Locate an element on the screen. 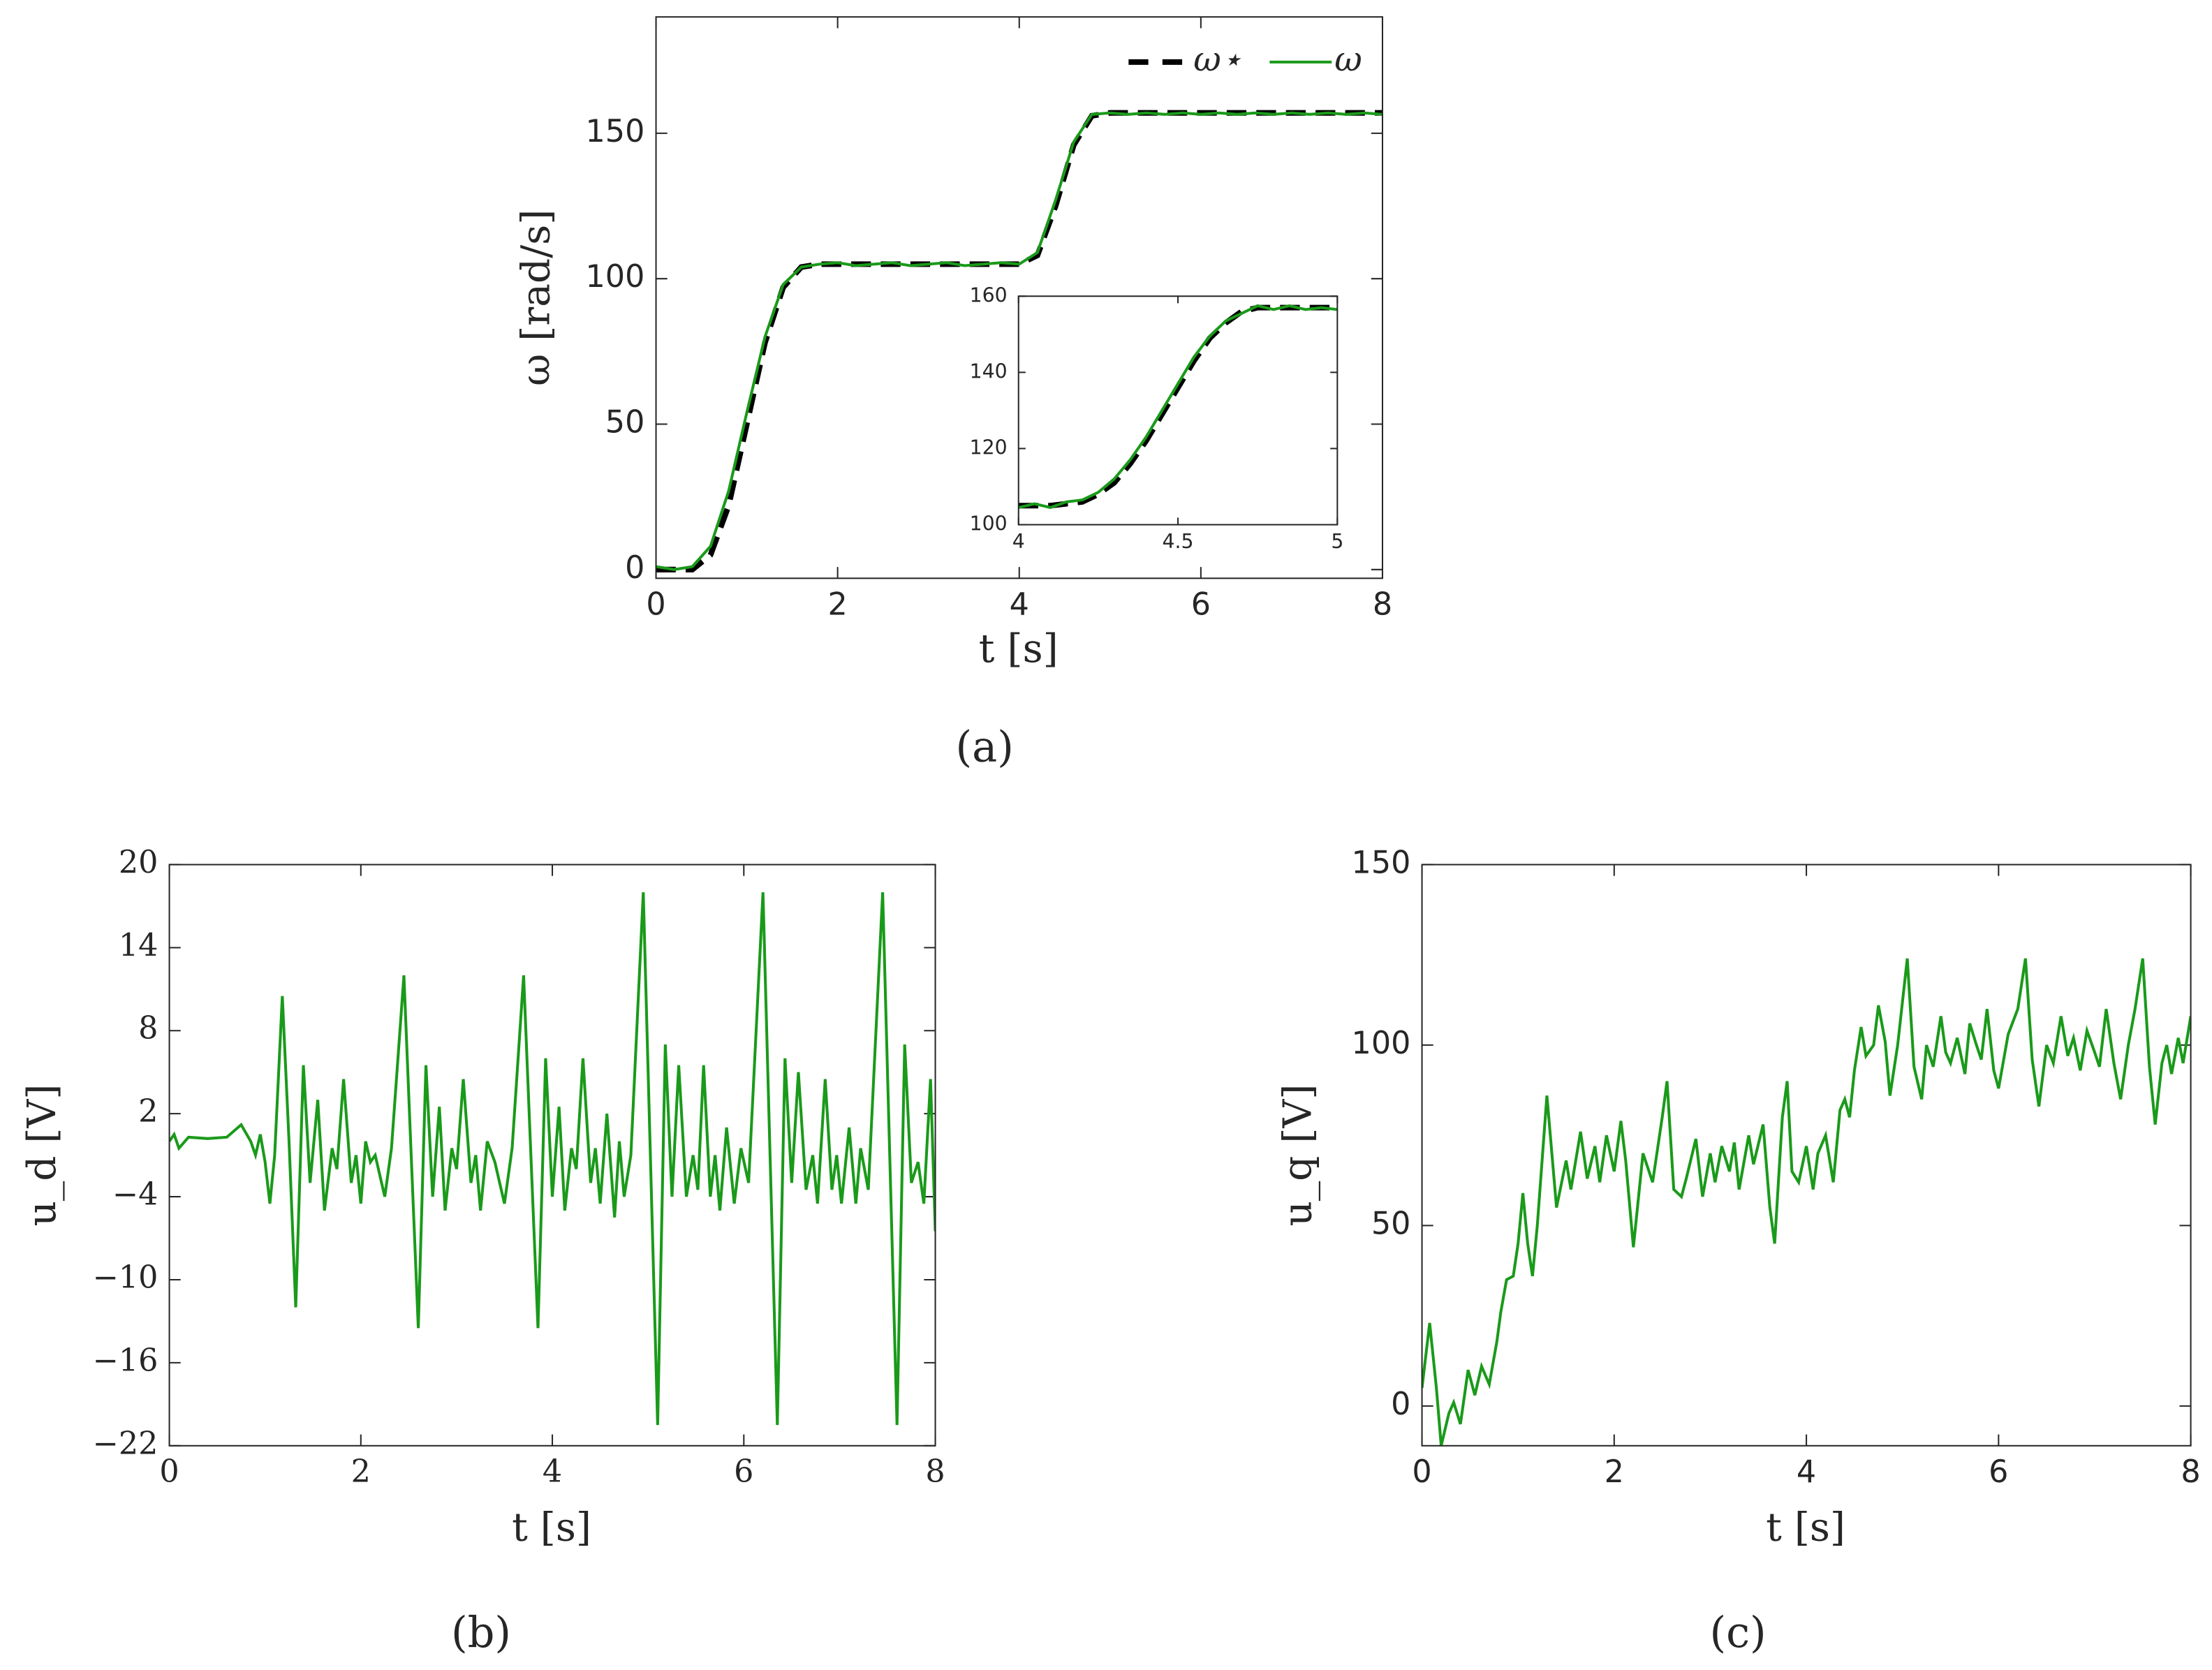  y-tick-label: 20 is located at coordinates (138, 862).